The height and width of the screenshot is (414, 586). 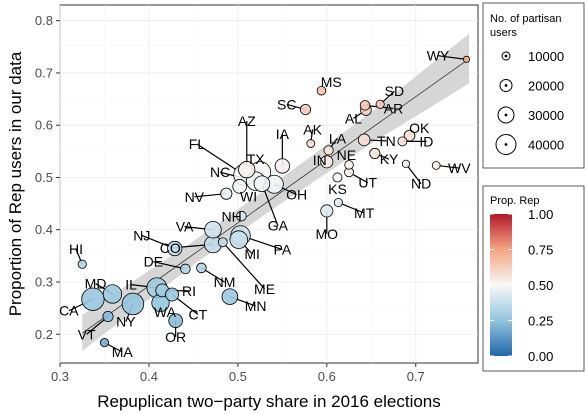 What do you see at coordinates (185, 227) in the screenshot?
I see `label-va: VA` at bounding box center [185, 227].